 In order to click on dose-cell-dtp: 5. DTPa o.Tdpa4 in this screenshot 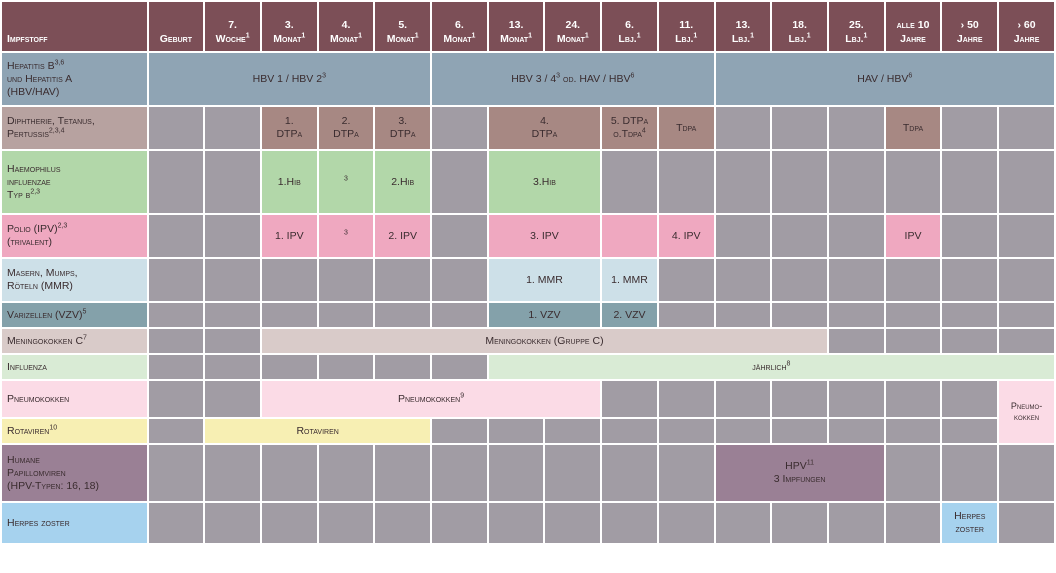, I will do `click(629, 128)`.